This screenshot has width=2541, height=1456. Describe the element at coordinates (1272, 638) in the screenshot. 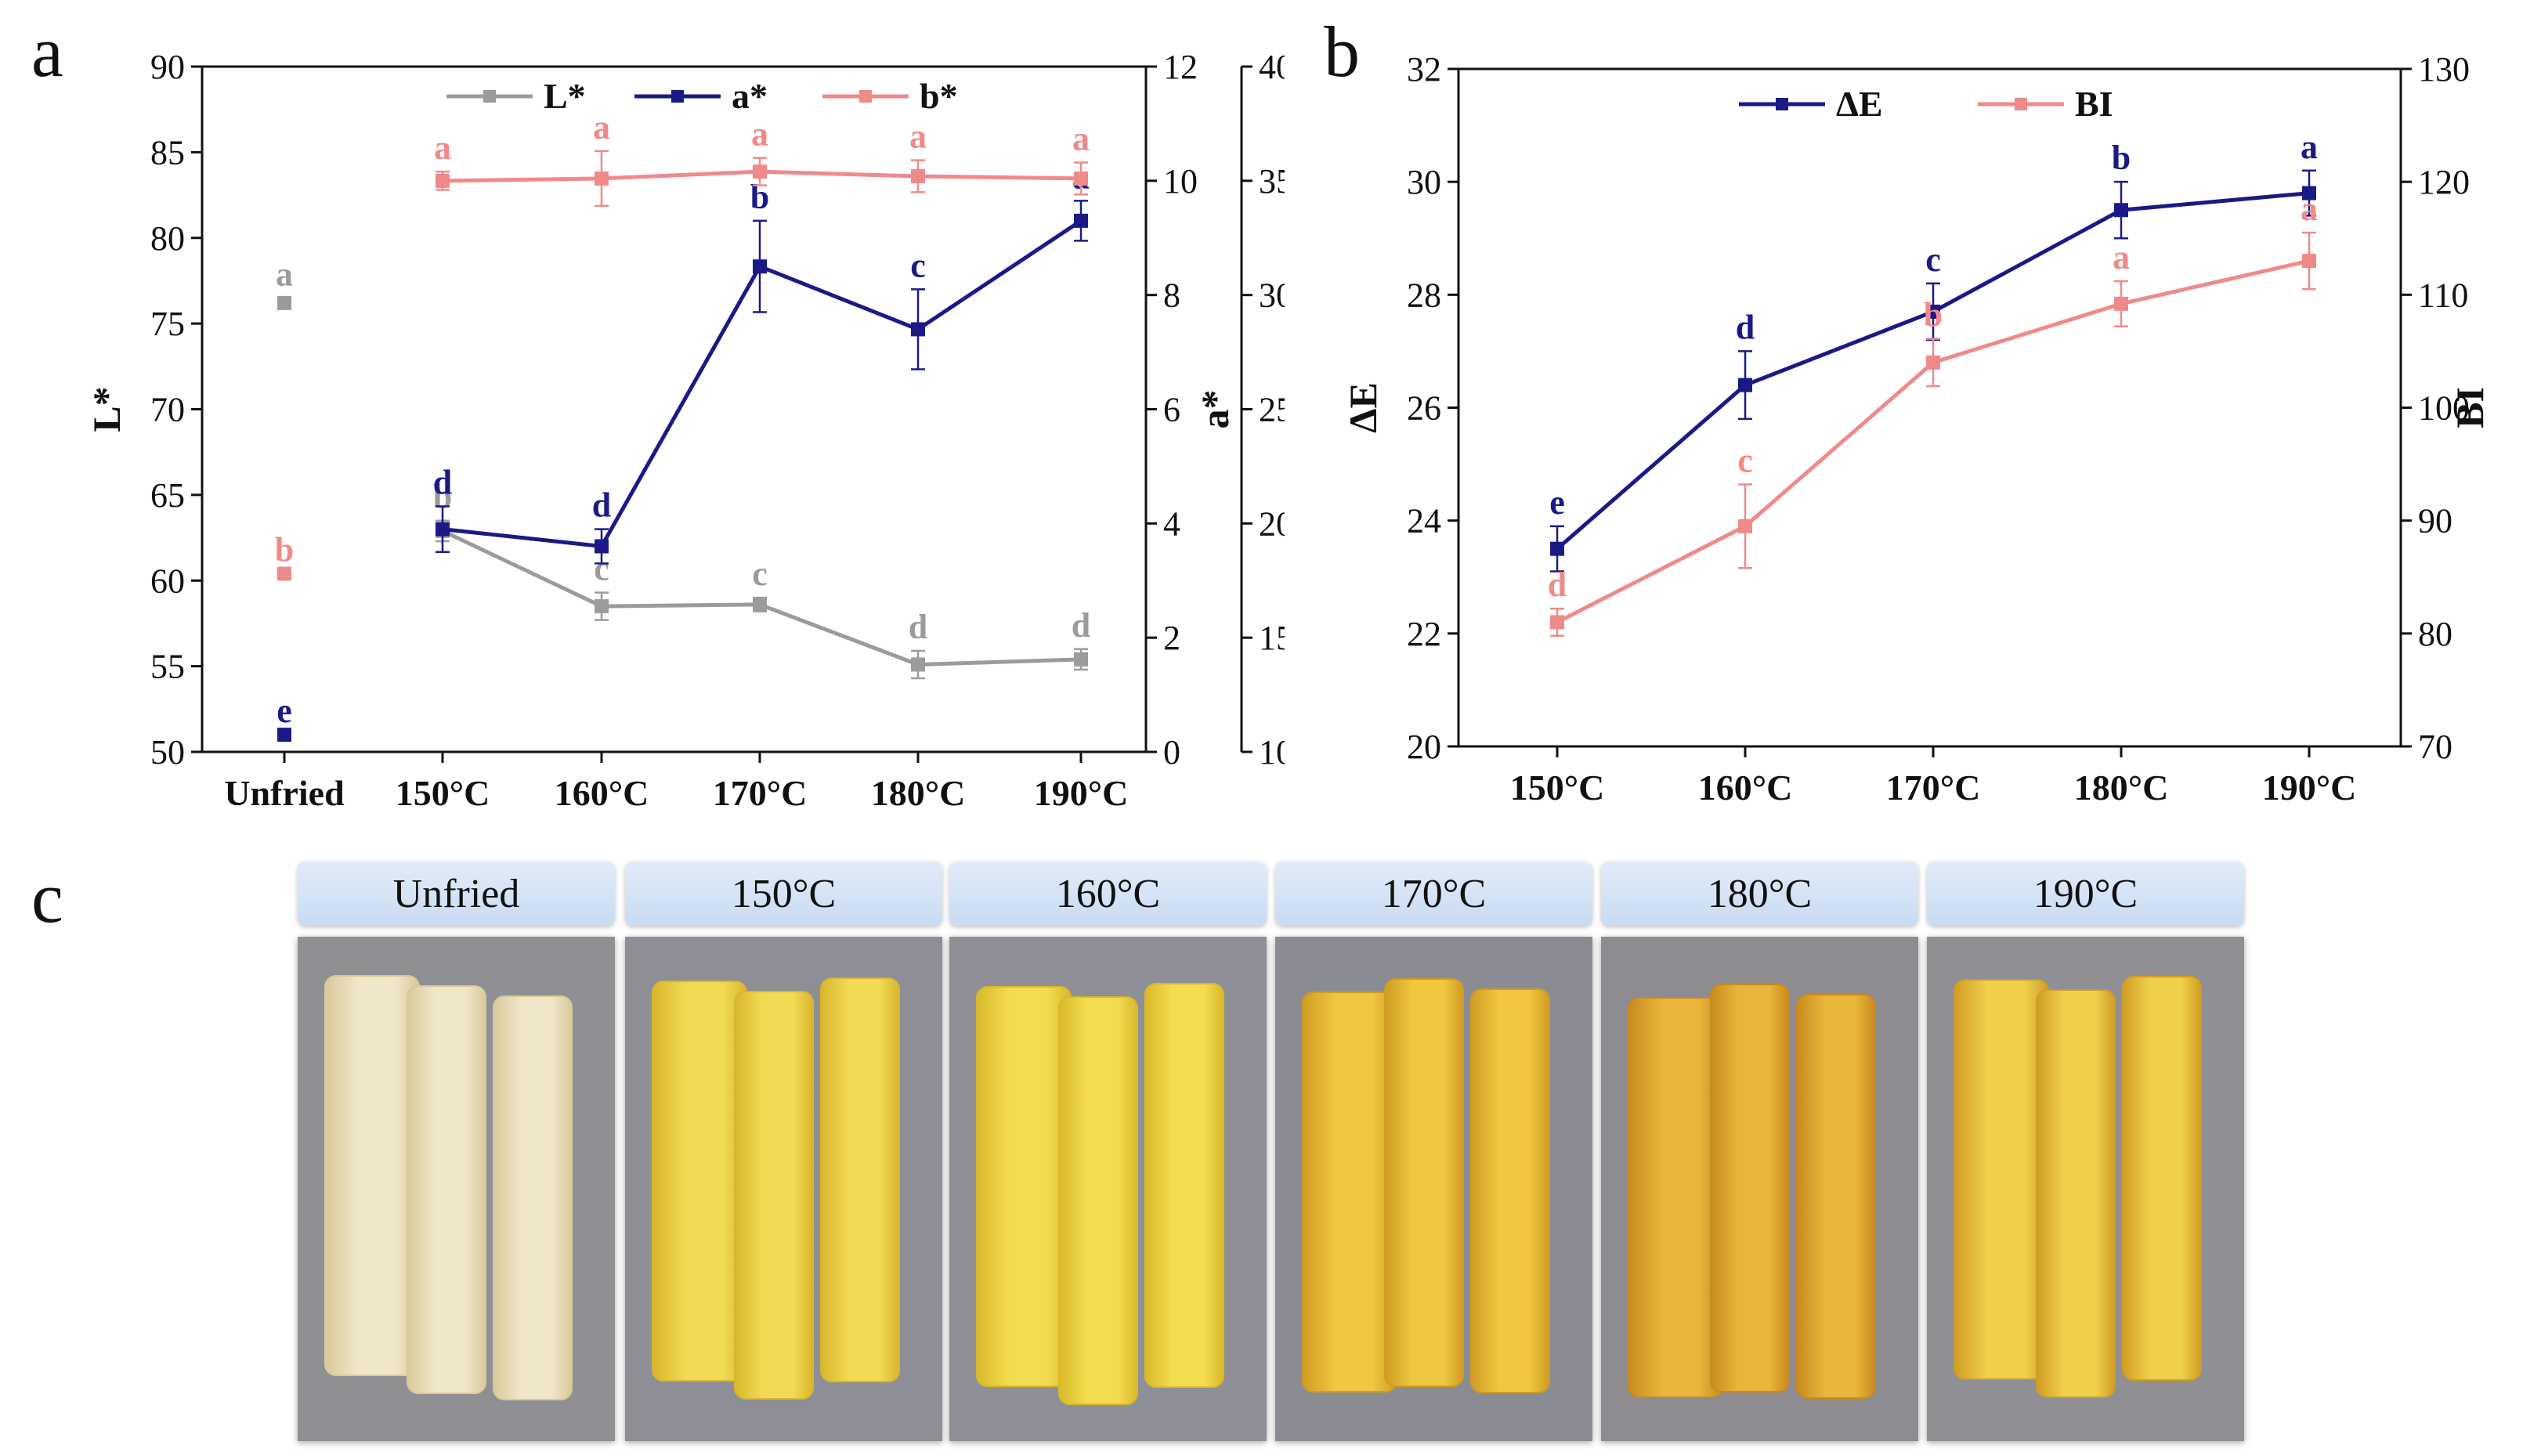

I see `y-tick-label: 15` at that location.